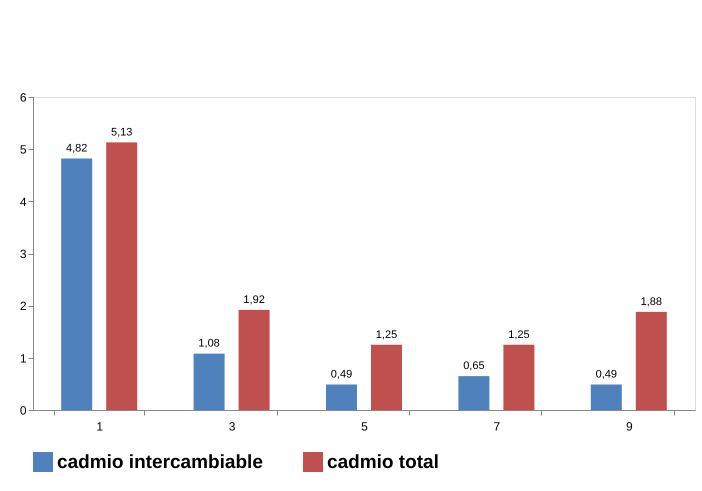 This screenshot has width=702, height=491. Describe the element at coordinates (121, 132) in the screenshot. I see `data-label: 5,13` at that location.